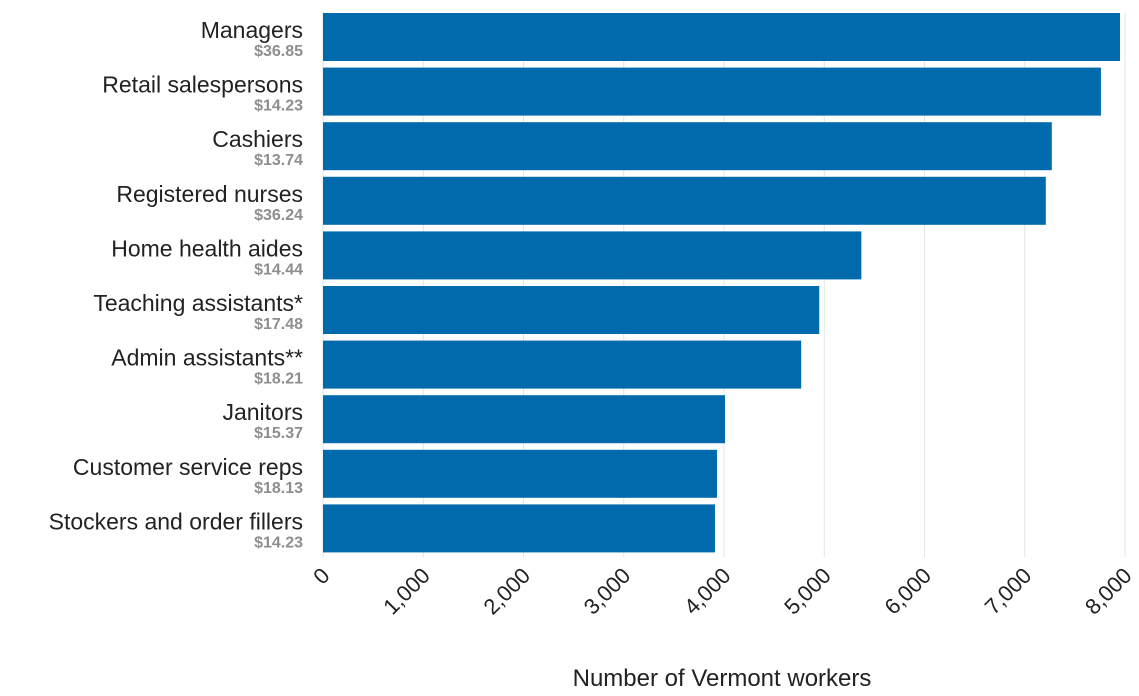 This screenshot has width=1139, height=696. Describe the element at coordinates (1108, 591) in the screenshot. I see `x-tick-label: 8,000` at that location.